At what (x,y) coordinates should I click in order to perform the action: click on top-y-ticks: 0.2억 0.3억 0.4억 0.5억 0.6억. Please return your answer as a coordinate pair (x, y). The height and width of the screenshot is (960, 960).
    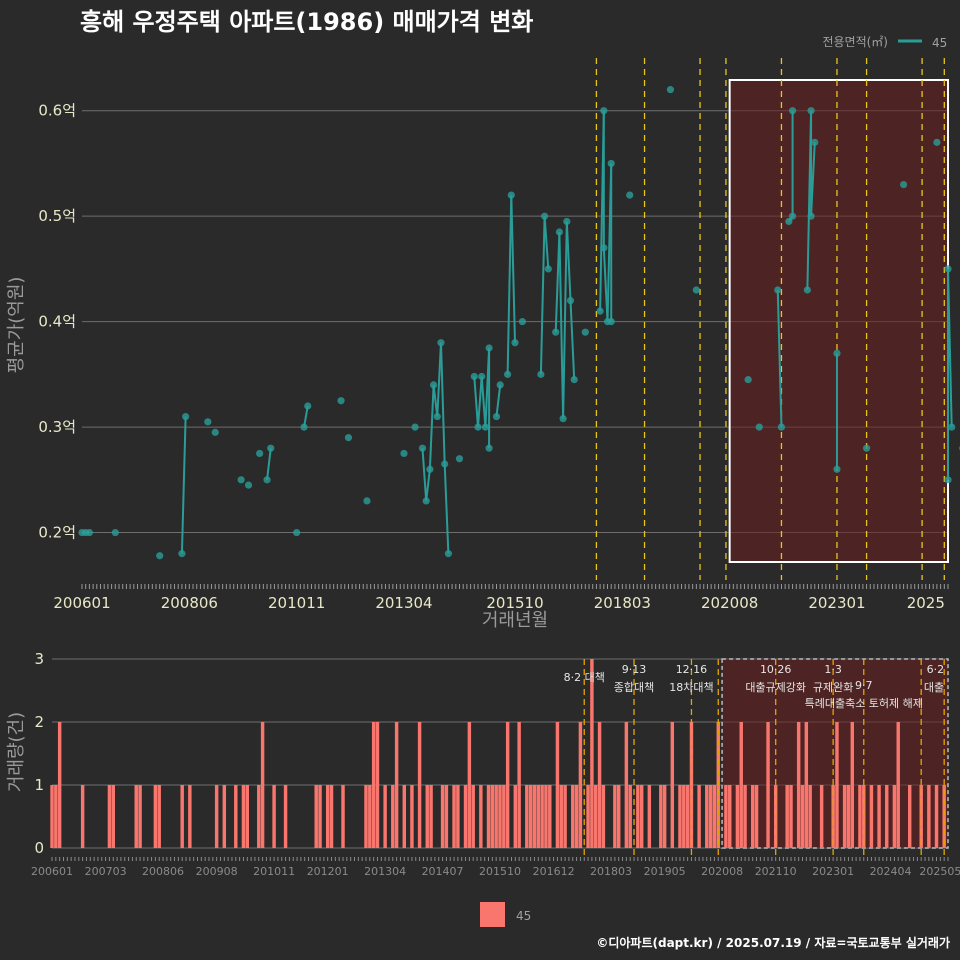
    Looking at the image, I should click on (57, 322).